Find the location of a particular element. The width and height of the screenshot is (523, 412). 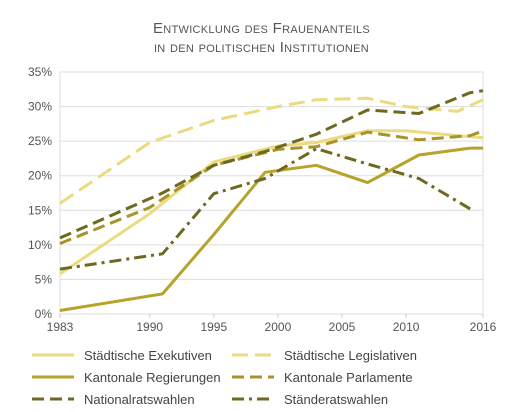

legend-item: Kantonale Parlamente is located at coordinates (322, 377).